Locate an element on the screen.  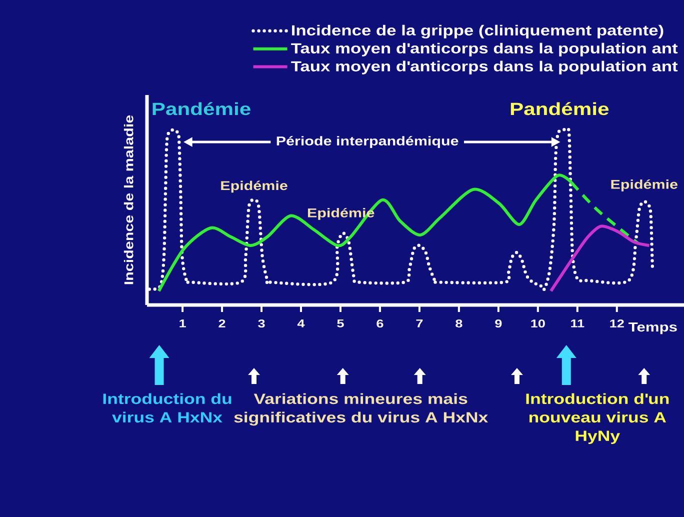
legend-label: Incidence de la grippe (cliniquement patente) is located at coordinates (478, 31).